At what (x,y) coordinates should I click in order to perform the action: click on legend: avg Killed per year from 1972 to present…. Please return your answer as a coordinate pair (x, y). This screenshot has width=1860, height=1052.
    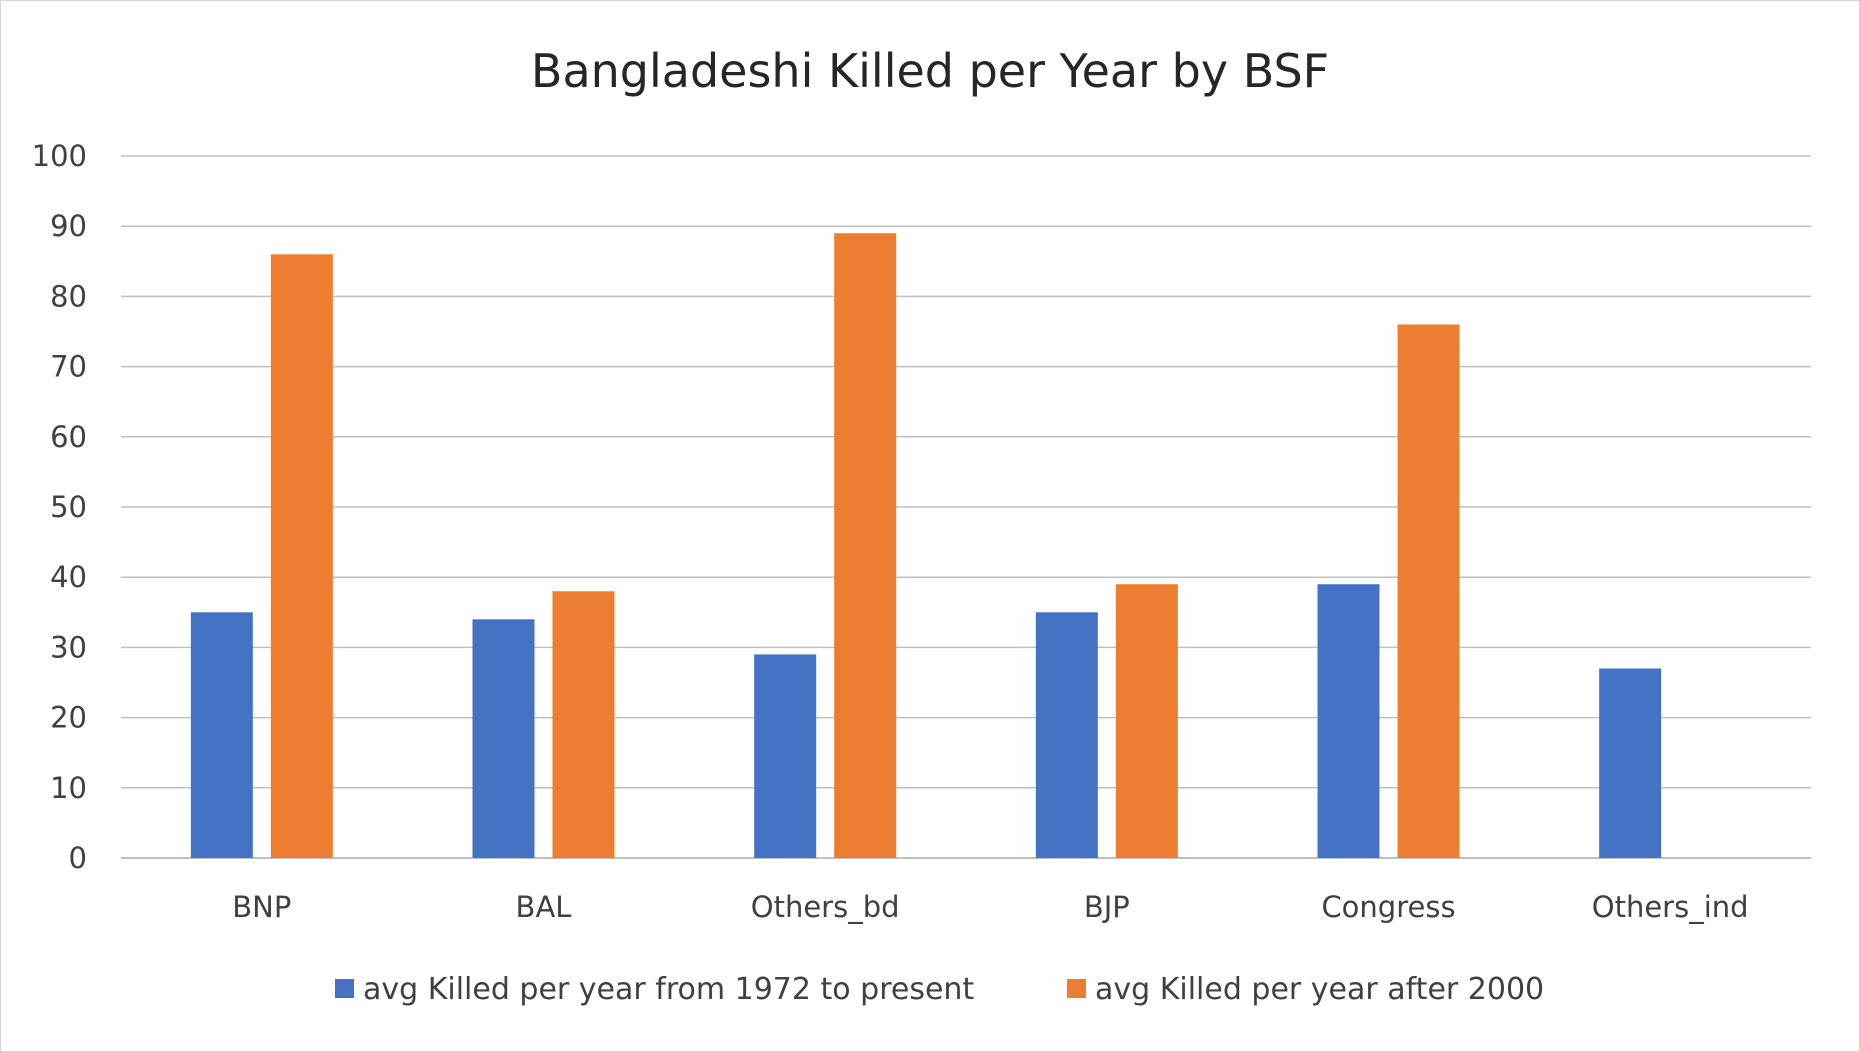
    Looking at the image, I should click on (939, 989).